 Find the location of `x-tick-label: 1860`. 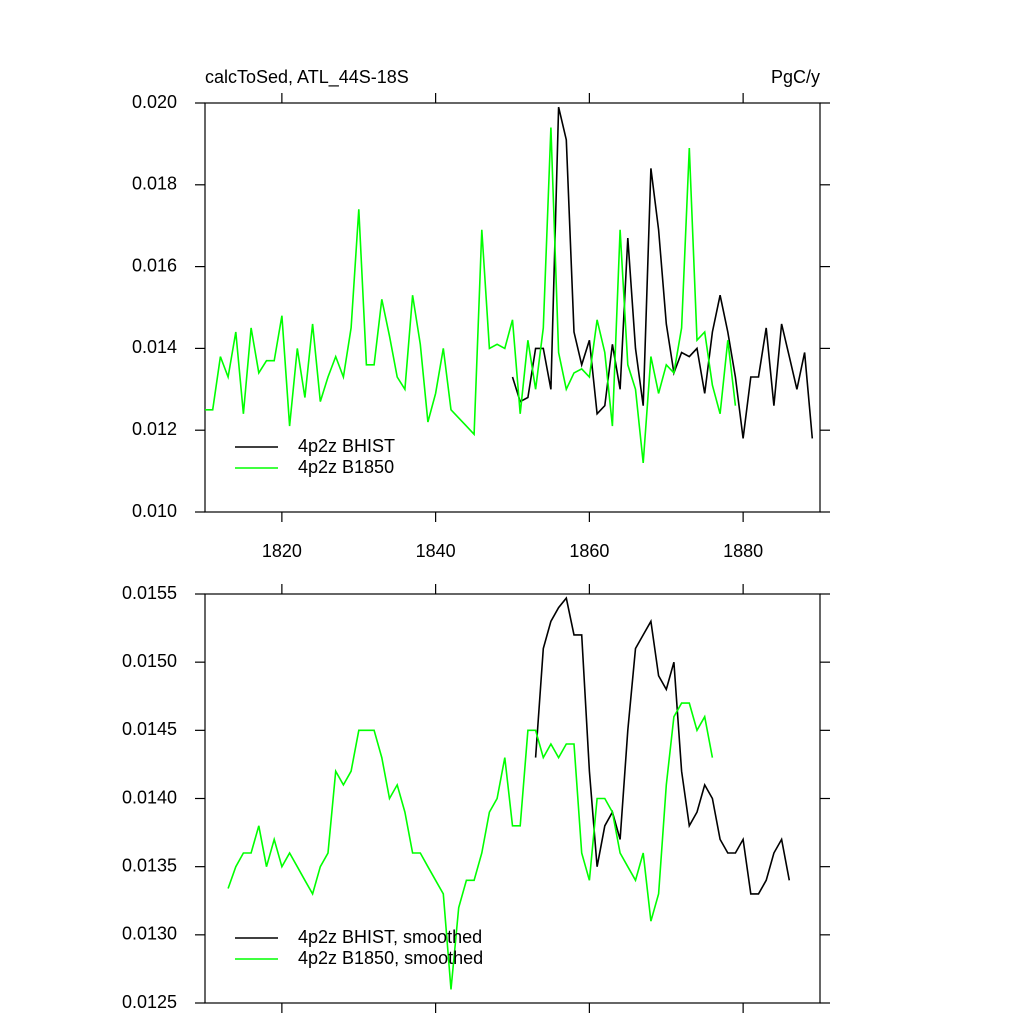

x-tick-label: 1860 is located at coordinates (589, 551).